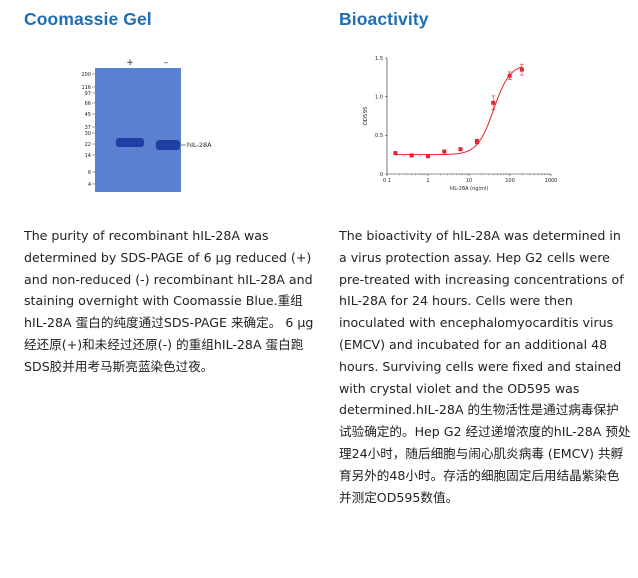  Describe the element at coordinates (551, 181) in the screenshot. I see `chart-x-tick-label: 1000` at that location.